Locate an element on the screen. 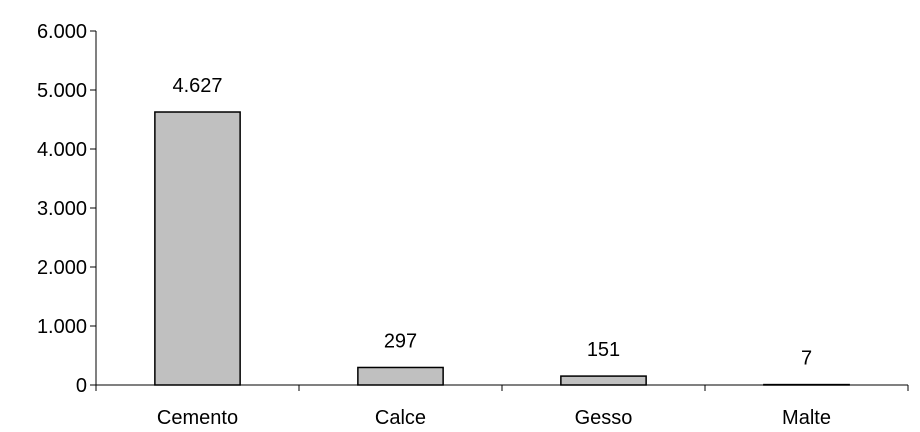 The width and height of the screenshot is (920, 432). data-label-calce: 297 is located at coordinates (400, 341).